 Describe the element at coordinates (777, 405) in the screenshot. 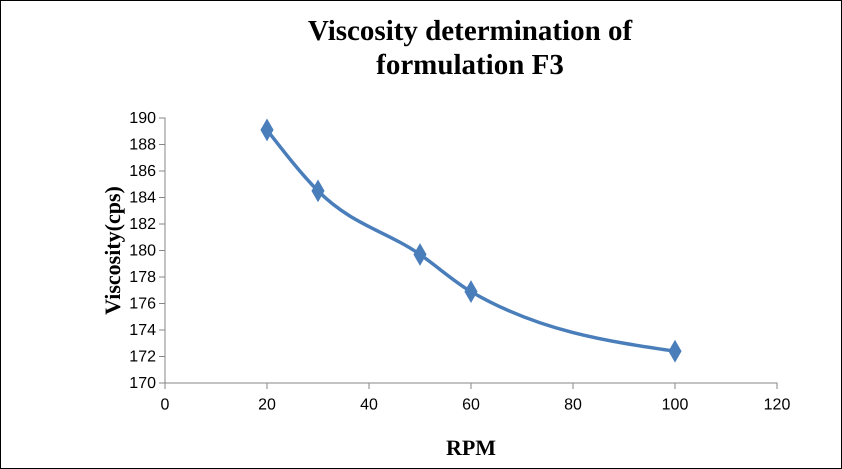

I see `x-tick-label: 120` at that location.